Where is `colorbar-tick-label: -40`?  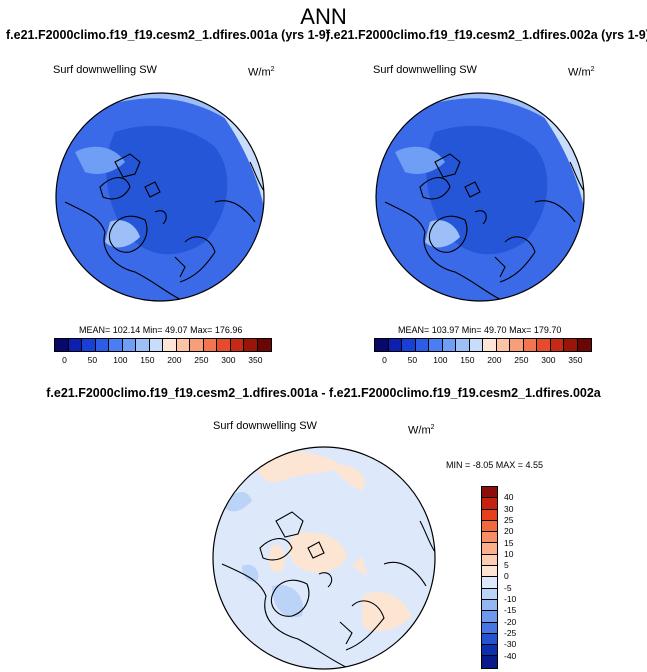
colorbar-tick-label: -40 is located at coordinates (510, 655).